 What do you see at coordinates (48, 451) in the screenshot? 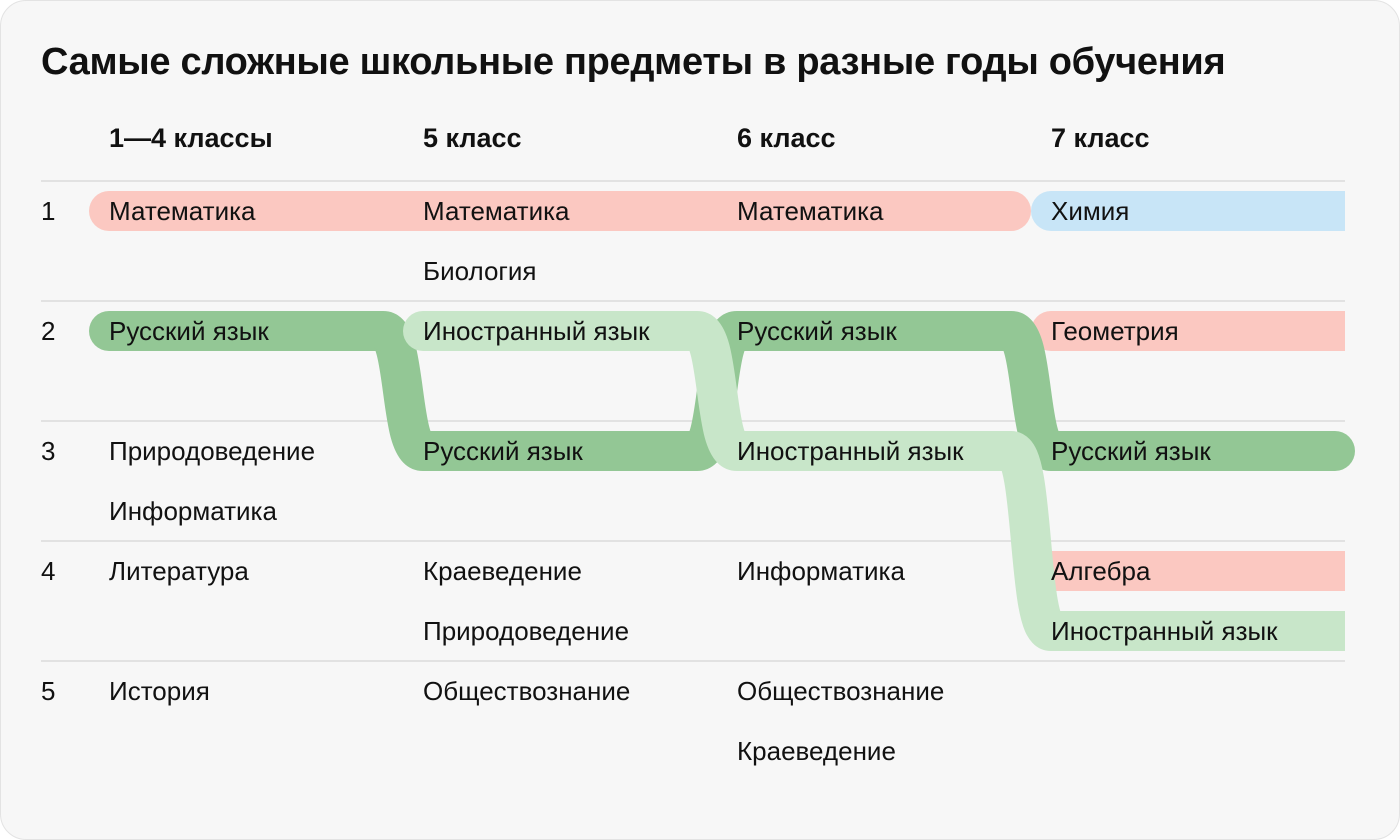
I see `rank-label-3: 3` at bounding box center [48, 451].